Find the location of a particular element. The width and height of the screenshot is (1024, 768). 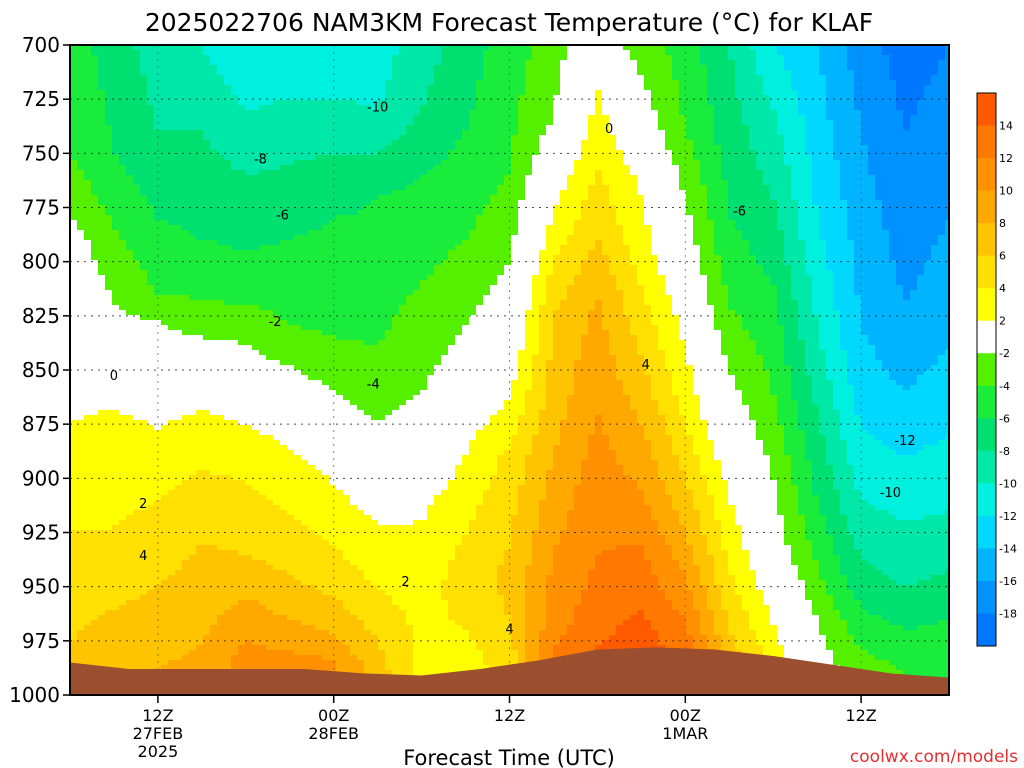

colorbar-tick-label: 6 is located at coordinates (1002, 256).